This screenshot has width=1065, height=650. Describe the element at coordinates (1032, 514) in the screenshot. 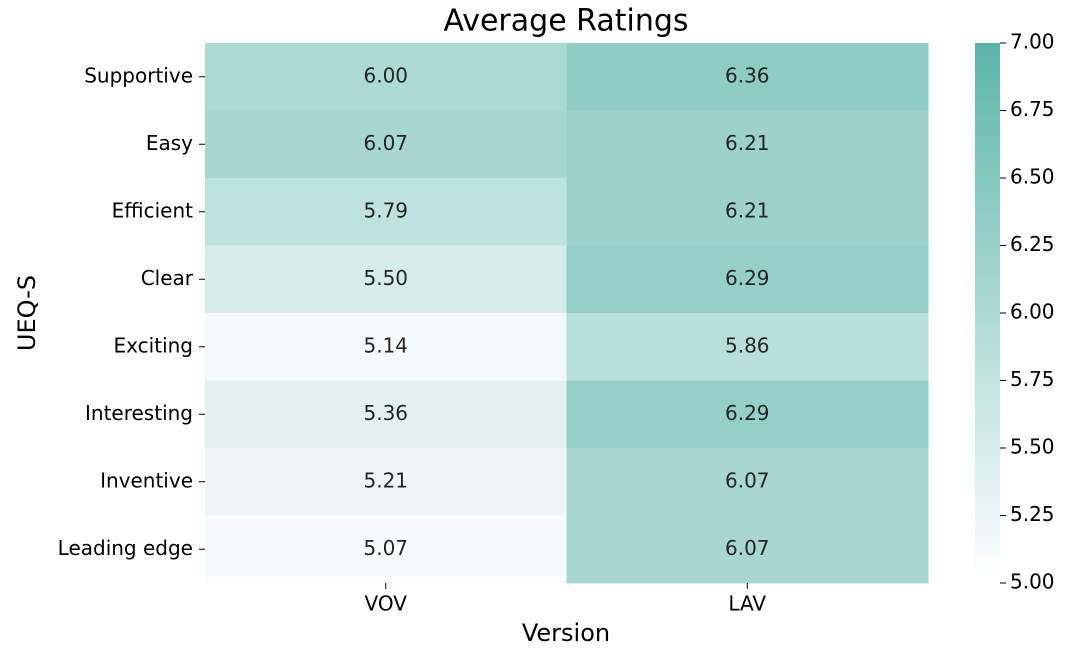

I see `colorbar-tick-label: 5.25` at that location.